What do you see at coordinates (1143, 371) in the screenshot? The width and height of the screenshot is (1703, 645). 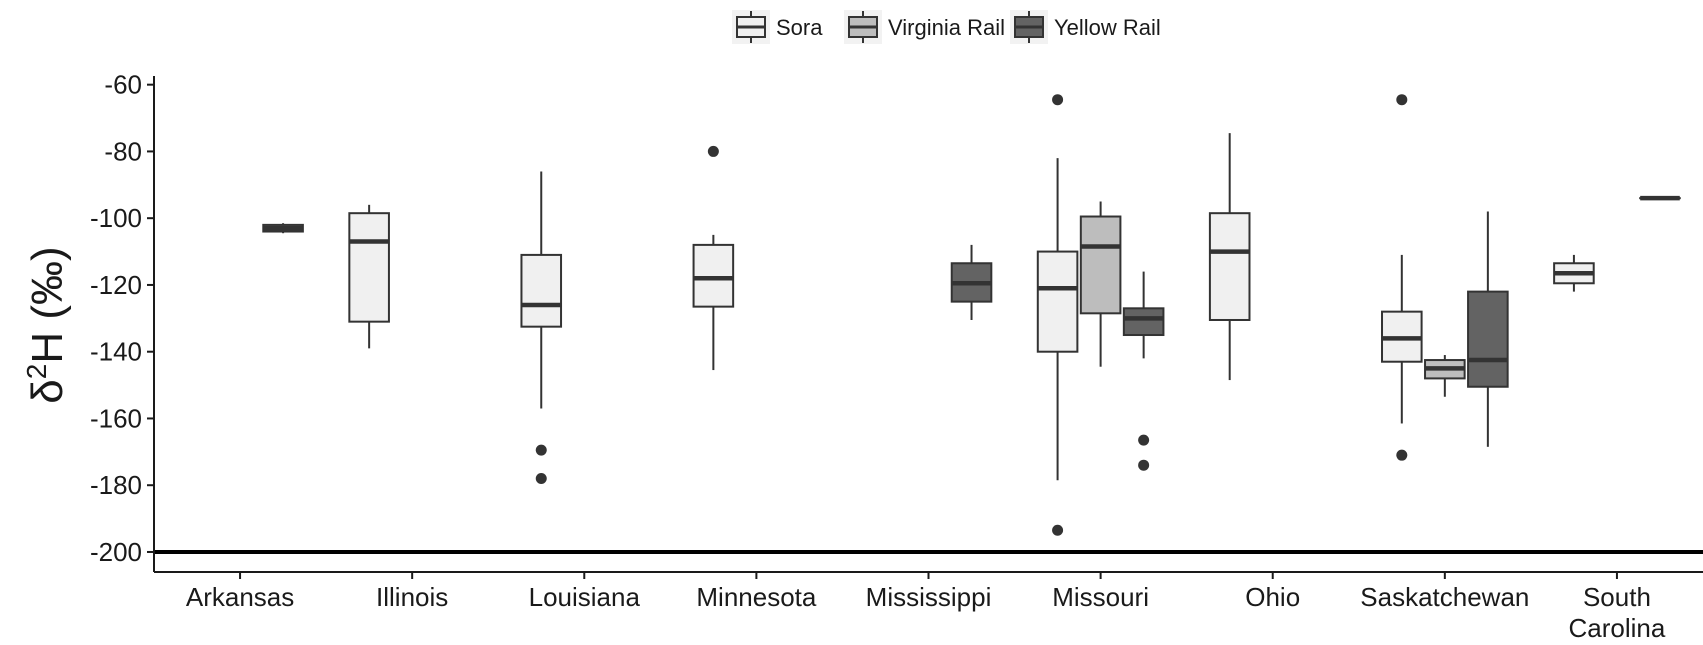 I see `box-yellow-rail-missouri` at bounding box center [1143, 371].